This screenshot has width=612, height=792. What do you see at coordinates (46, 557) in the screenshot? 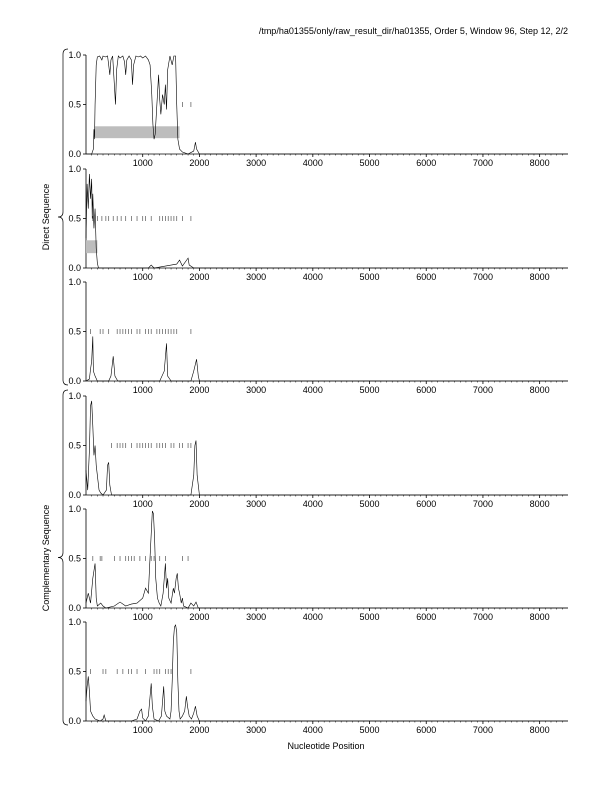
I see `group-label-complementary: Complementary Sequence` at bounding box center [46, 557].